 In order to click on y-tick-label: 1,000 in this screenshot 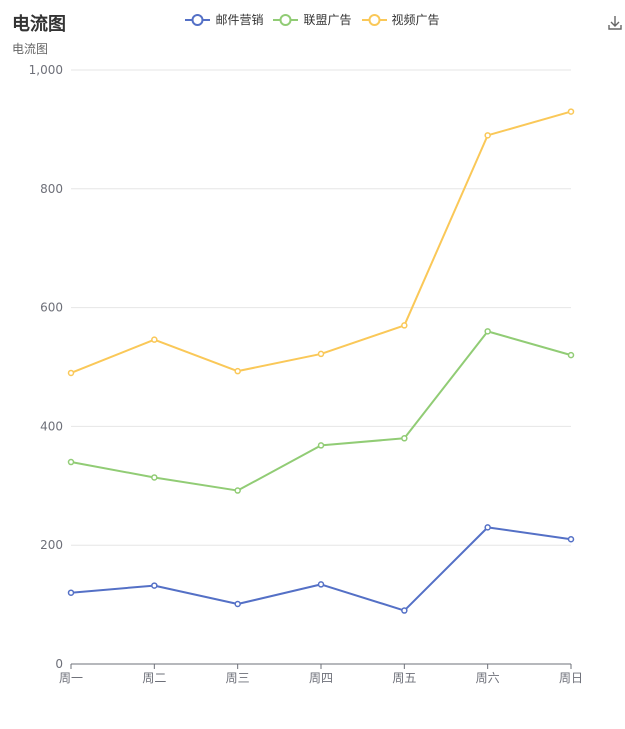, I will do `click(46, 70)`.